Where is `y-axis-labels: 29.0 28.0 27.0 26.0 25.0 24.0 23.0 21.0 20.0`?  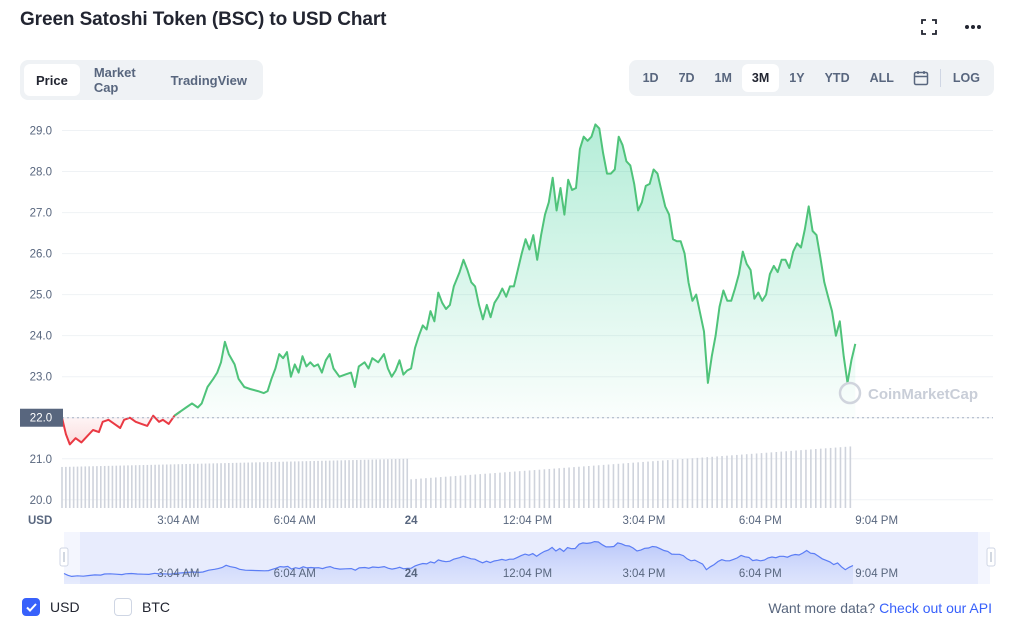 y-axis-labels: 29.0 28.0 27.0 26.0 25.0 24.0 23.0 21.0 20.0 is located at coordinates (41, 316).